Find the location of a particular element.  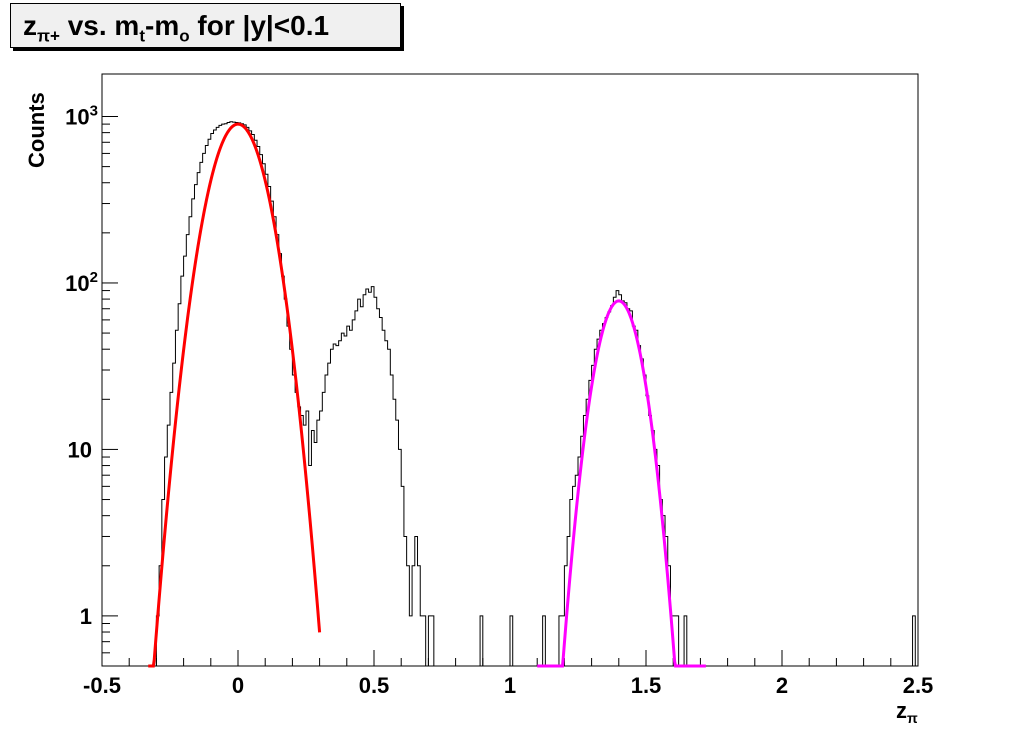

fit-curve-gaus-right is located at coordinates (621, 483).